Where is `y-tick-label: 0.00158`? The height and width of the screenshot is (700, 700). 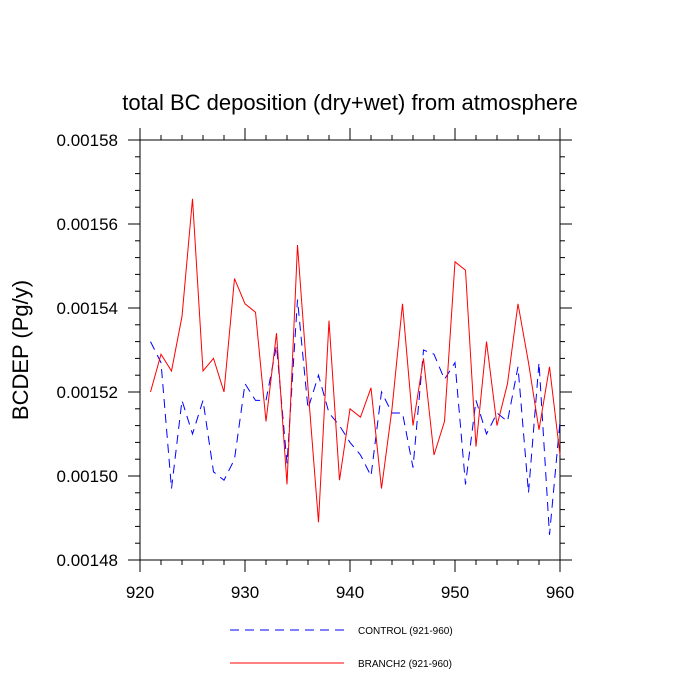
y-tick-label: 0.00158 is located at coordinates (87, 140).